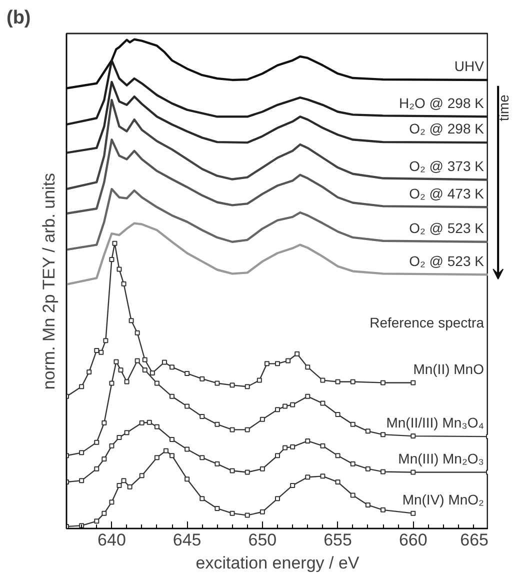 This screenshot has height=580, width=520. What do you see at coordinates (49, 281) in the screenshot?
I see `y-axis-title: norm. Mn 2p TEY / arb. units` at bounding box center [49, 281].